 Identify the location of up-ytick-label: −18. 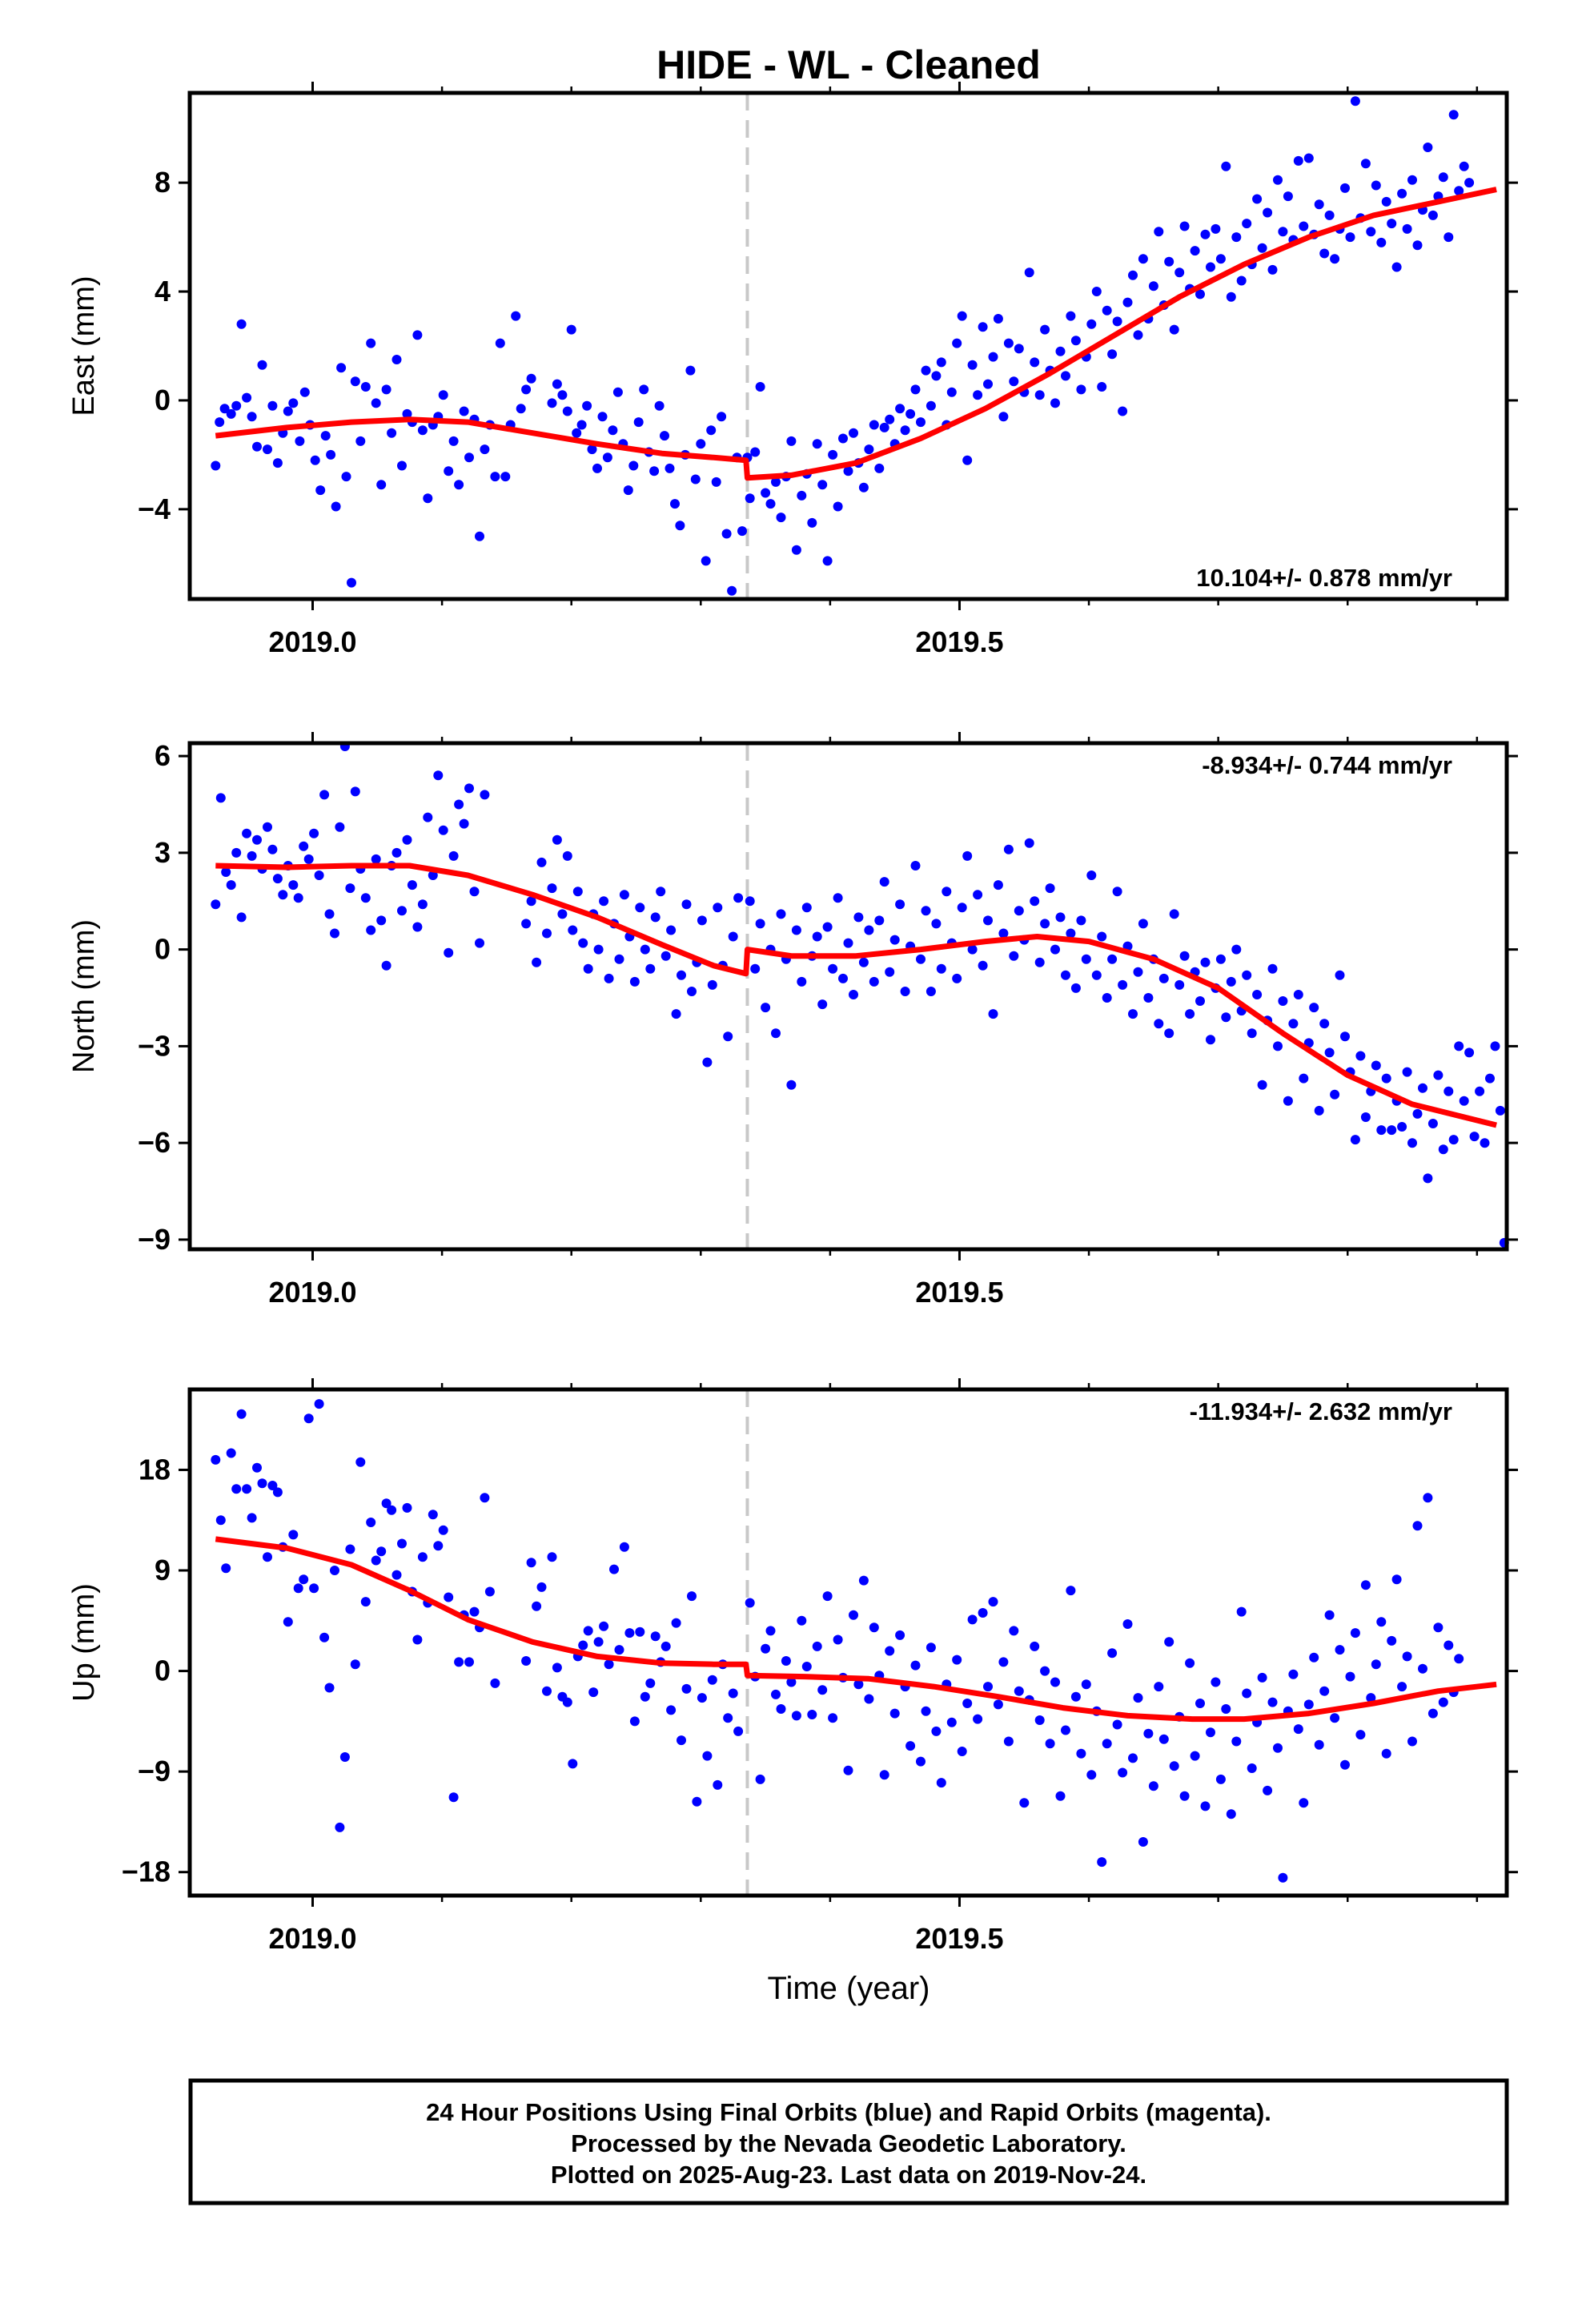
(146, 1872).